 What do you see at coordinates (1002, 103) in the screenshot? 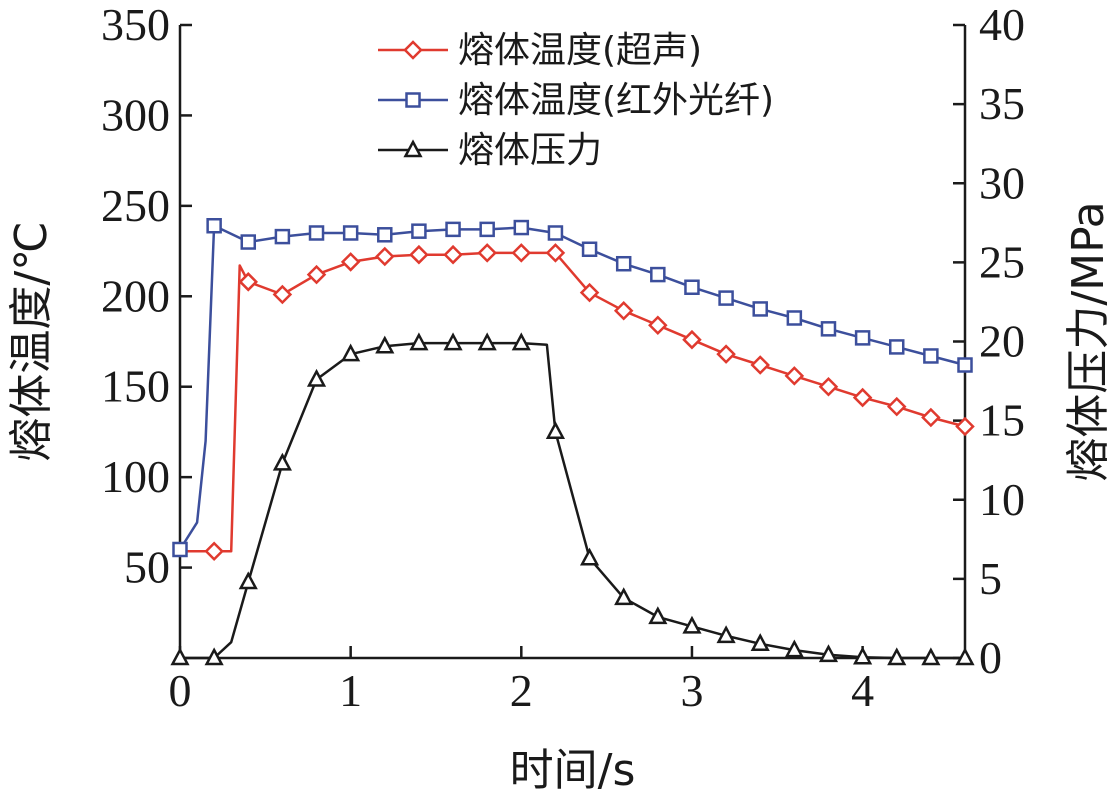
I see `y-right-tick-label: 35` at bounding box center [1002, 103].